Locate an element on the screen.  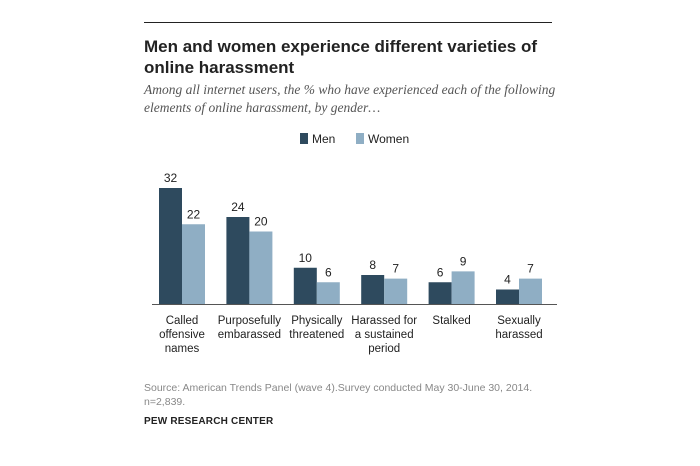
value-label-women-3: 7 is located at coordinates (395, 269).